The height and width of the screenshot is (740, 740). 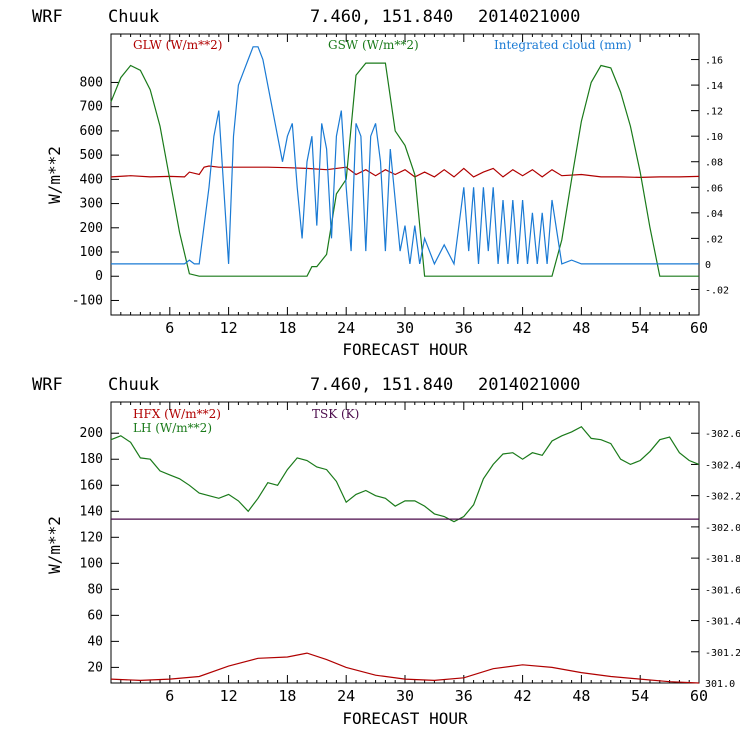 I want to click on bottom-y2-tick-label: -301.8, so click(x=722, y=559).